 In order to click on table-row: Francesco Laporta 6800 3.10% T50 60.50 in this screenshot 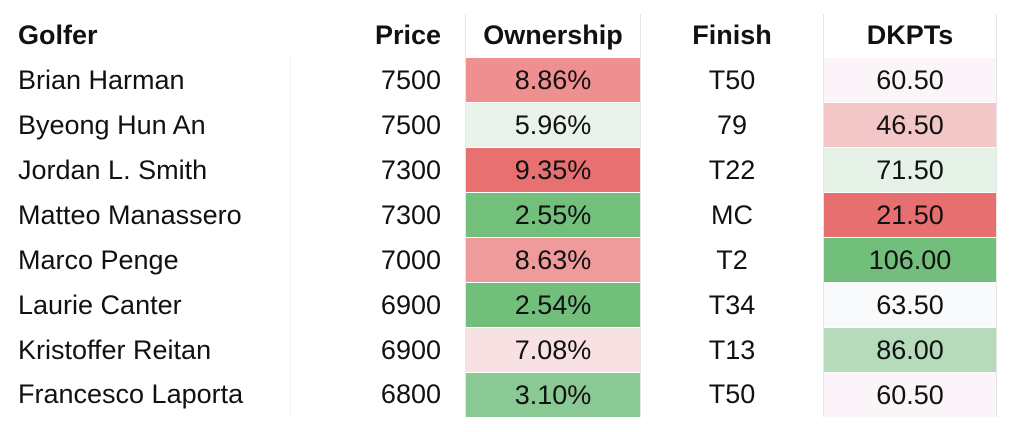, I will do `click(504, 394)`.